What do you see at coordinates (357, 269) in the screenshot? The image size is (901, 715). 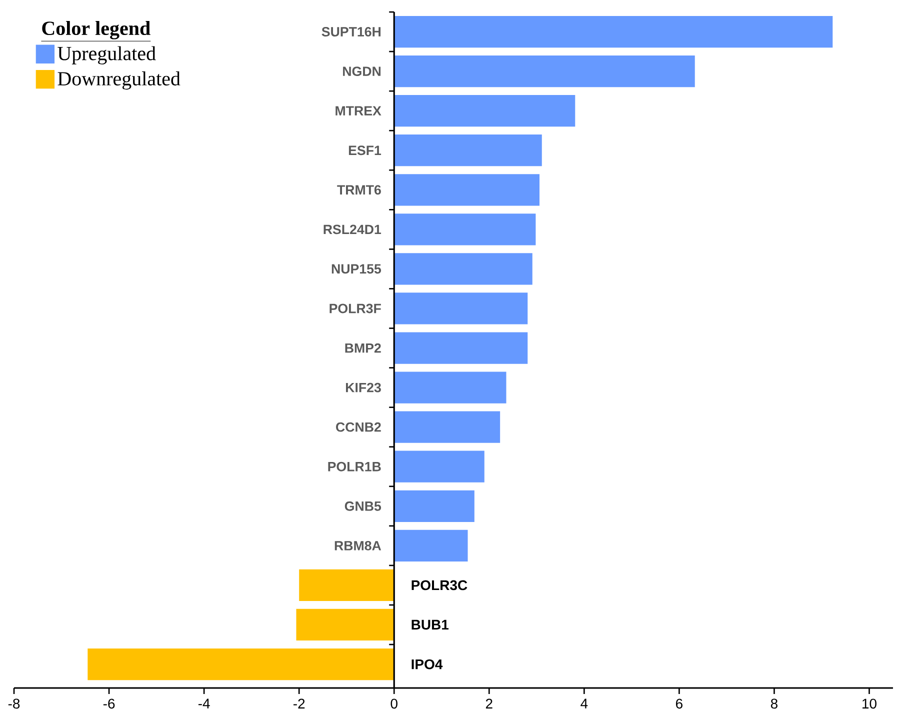 I see `y-tick-label: NUP155` at bounding box center [357, 269].